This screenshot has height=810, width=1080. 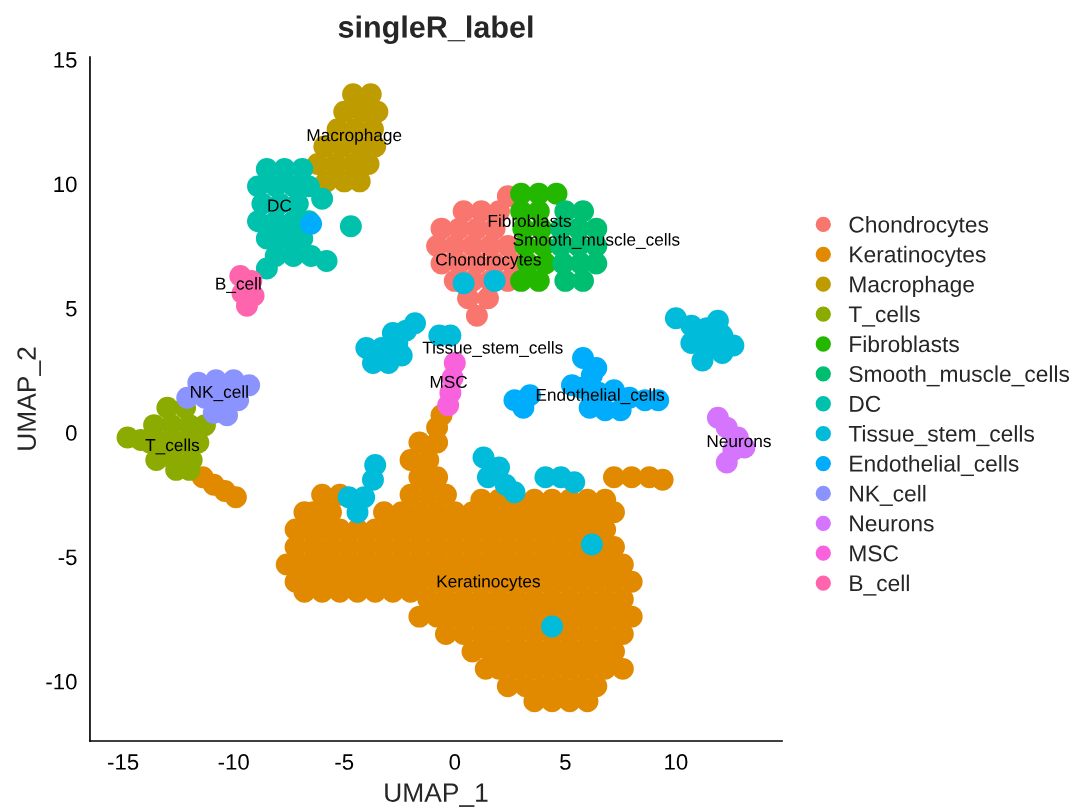 What do you see at coordinates (874, 553) in the screenshot?
I see `legend-label: MSC` at bounding box center [874, 553].